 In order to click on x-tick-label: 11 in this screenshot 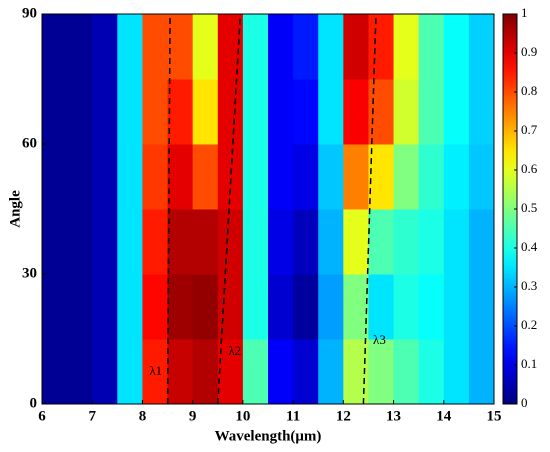, I will do `click(293, 416)`.